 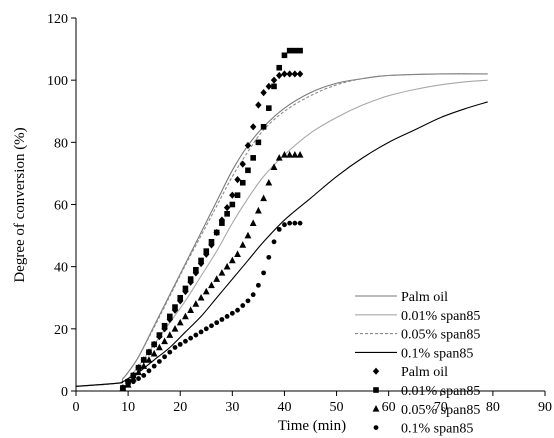 I want to click on legend-label: Palm oil, so click(x=424, y=297).